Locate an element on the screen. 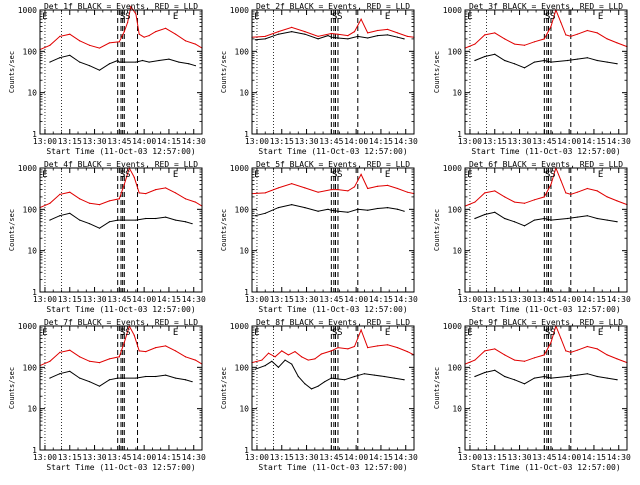 This screenshot has width=640, height=485. x-tick-label: 13:00 is located at coordinates (257, 299).